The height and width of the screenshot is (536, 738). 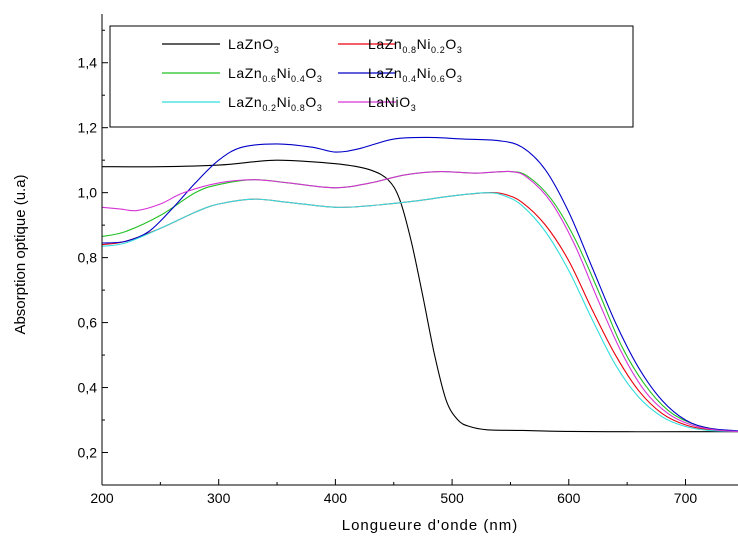 I want to click on y-tick-label: 0,2, so click(x=88, y=453).